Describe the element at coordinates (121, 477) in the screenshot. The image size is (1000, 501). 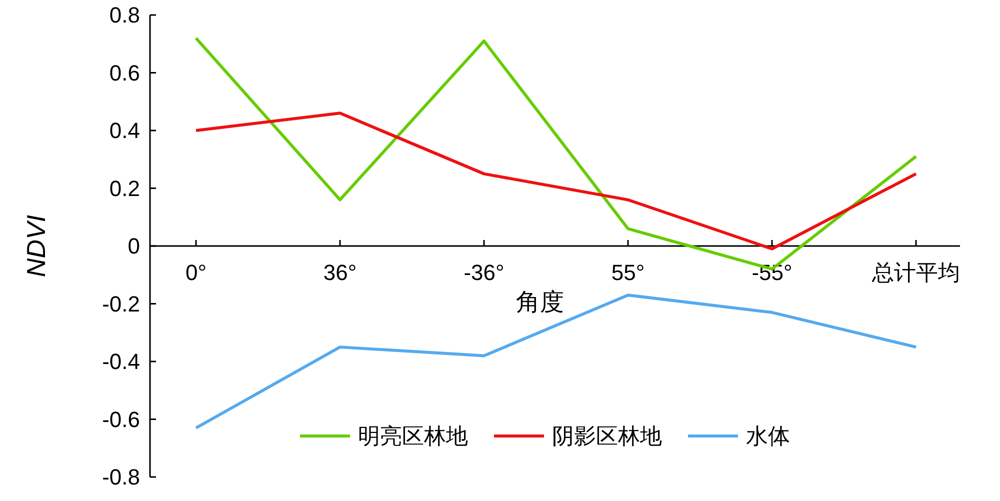
I see `y-tick-label: -0.8` at that location.